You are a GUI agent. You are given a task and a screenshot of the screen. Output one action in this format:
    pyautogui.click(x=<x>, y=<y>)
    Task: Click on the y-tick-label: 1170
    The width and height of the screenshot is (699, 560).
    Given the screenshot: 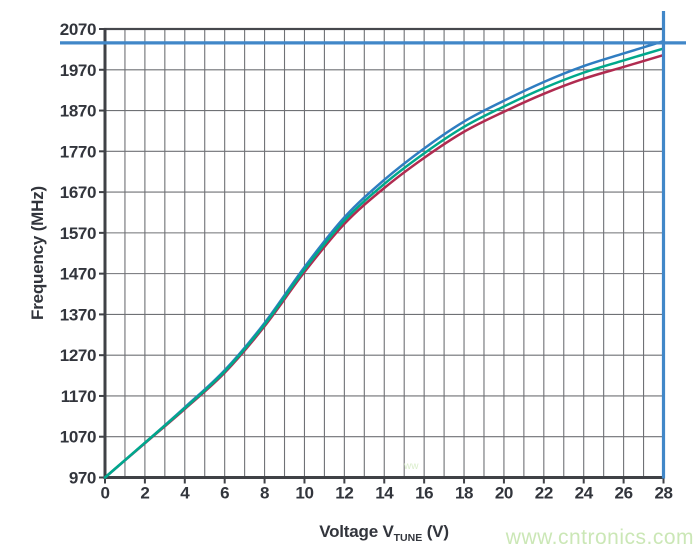 What is the action you would take?
    pyautogui.click(x=78, y=396)
    